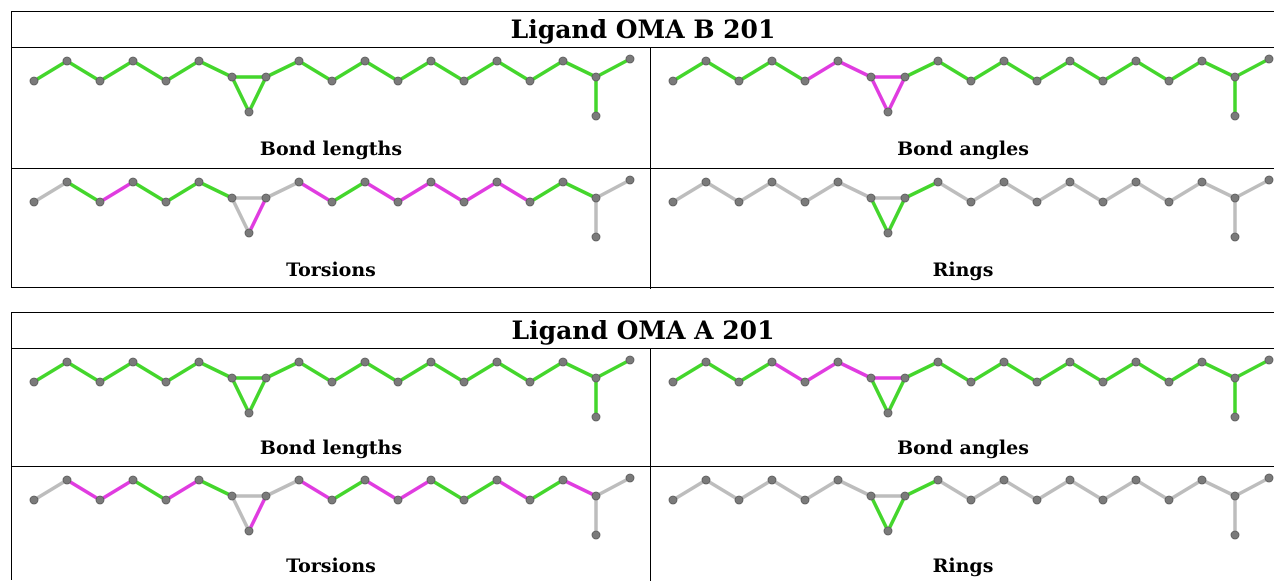 The image size is (1274, 581). I want to click on panel-rings: Rings, so click(962, 524).